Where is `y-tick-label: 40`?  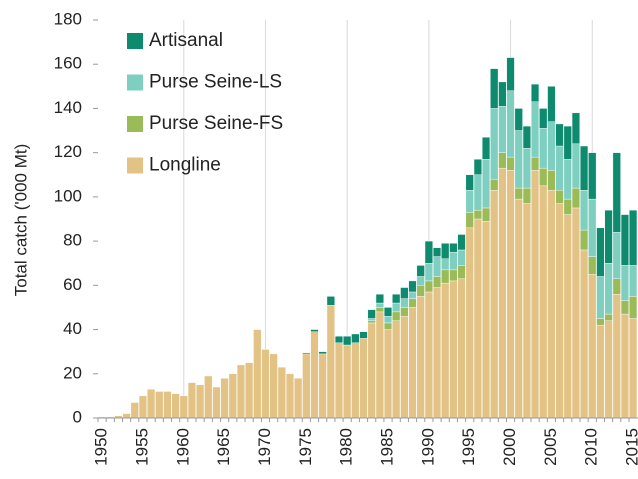
y-tick-label: 40 is located at coordinates (72, 328).